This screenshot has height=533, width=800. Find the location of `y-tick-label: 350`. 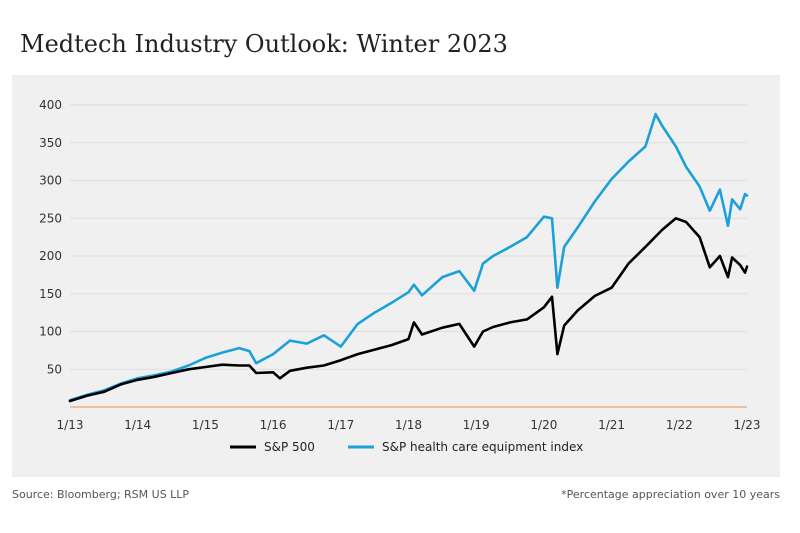

y-tick-label: 350 is located at coordinates (50, 143).